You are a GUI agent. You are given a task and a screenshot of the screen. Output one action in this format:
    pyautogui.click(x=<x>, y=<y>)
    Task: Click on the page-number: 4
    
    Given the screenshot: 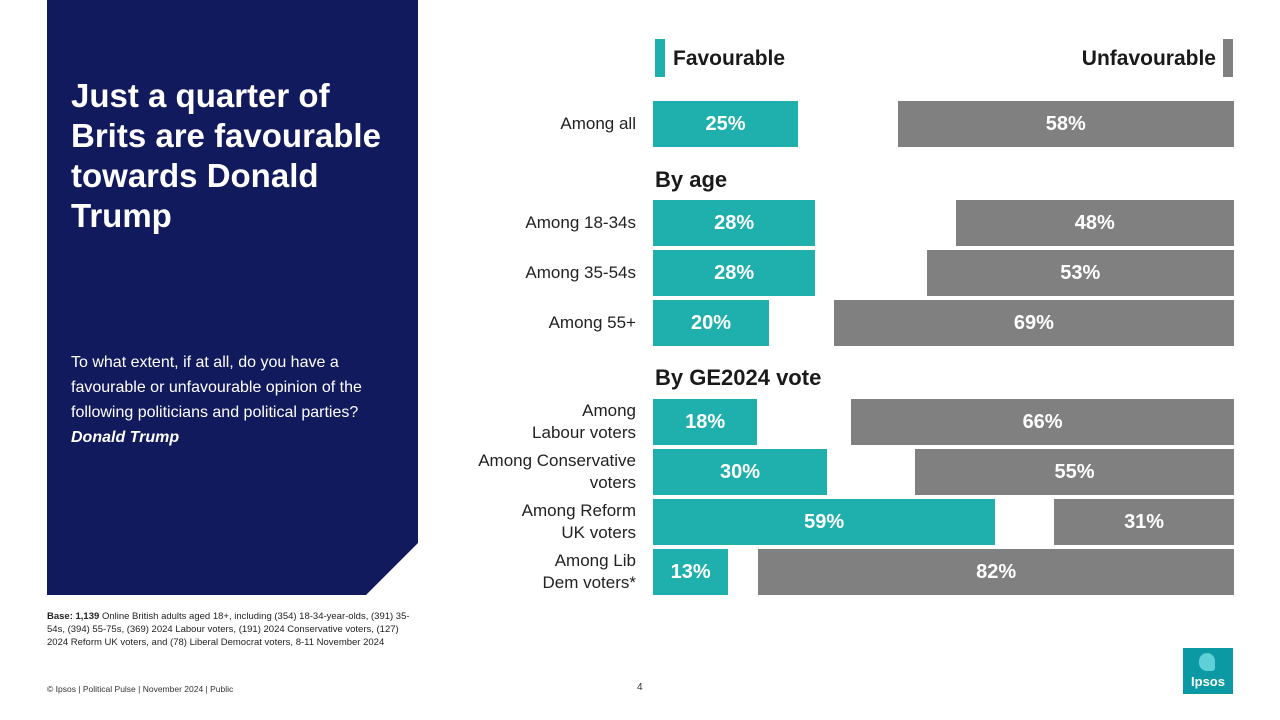 What is the action you would take?
    pyautogui.click(x=640, y=687)
    